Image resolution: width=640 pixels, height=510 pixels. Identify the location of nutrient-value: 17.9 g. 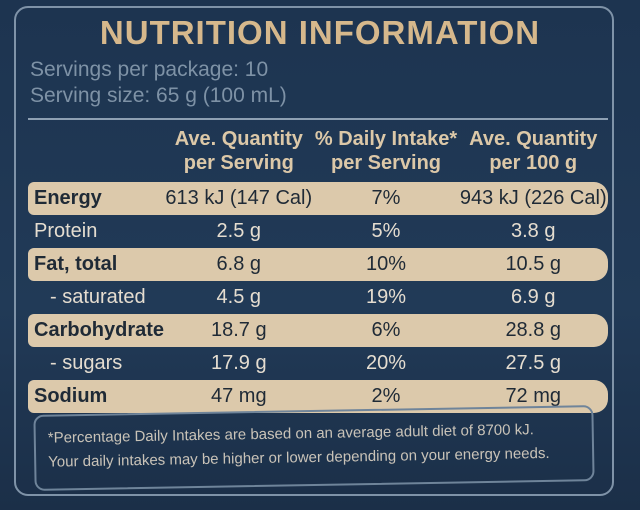
(238, 363).